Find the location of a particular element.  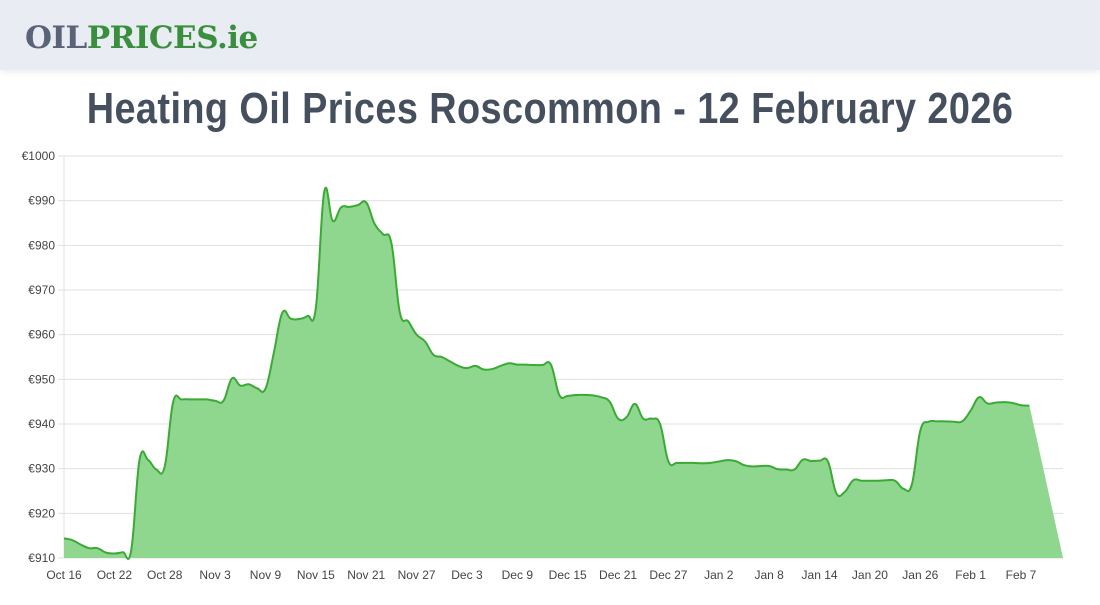

logo-text-oil: OIL is located at coordinates (56, 38).